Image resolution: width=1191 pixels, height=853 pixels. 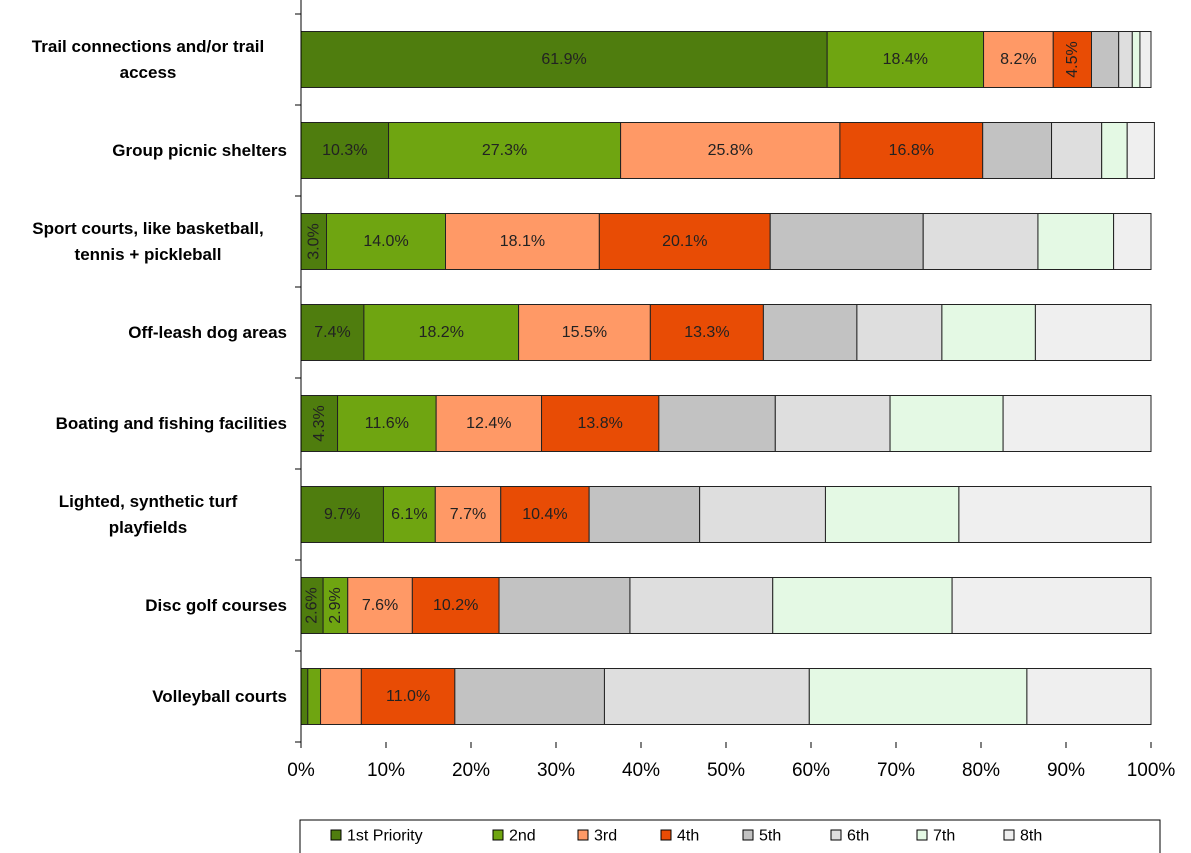 I want to click on legend-label: 5th, so click(x=770, y=836).